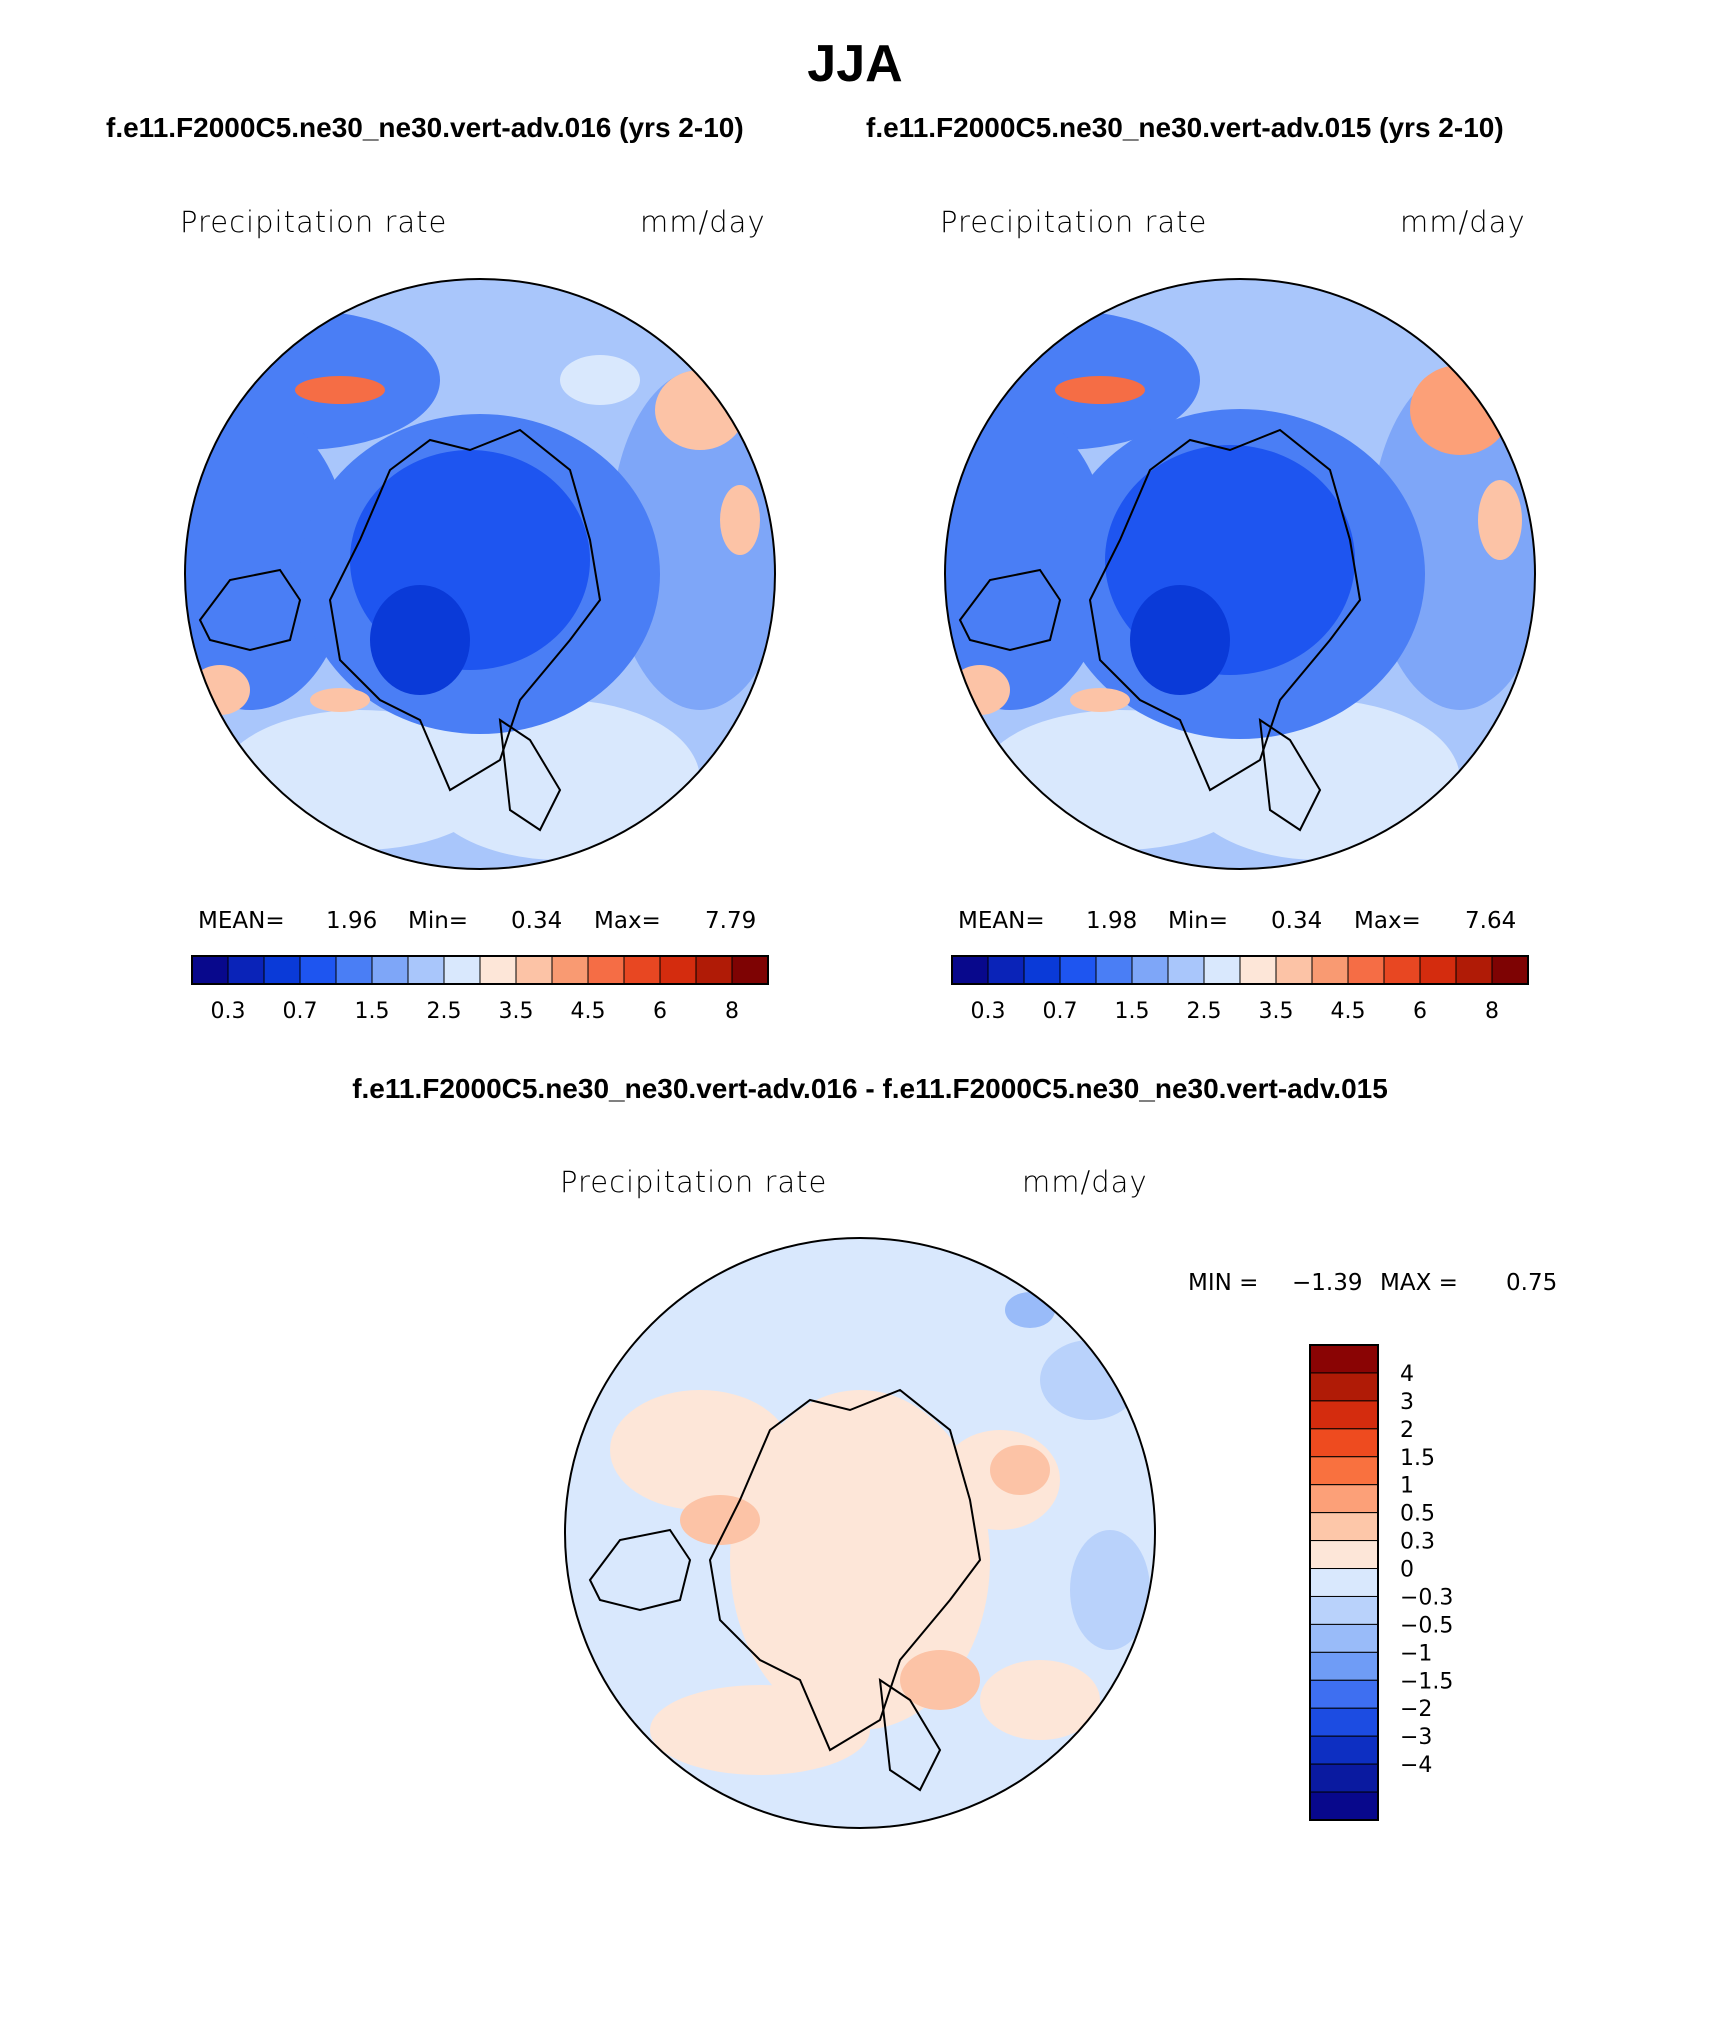 The height and width of the screenshot is (2041, 1710). What do you see at coordinates (1416, 1709) in the screenshot?
I see `colorbar-difference-tick-label: −2` at bounding box center [1416, 1709].